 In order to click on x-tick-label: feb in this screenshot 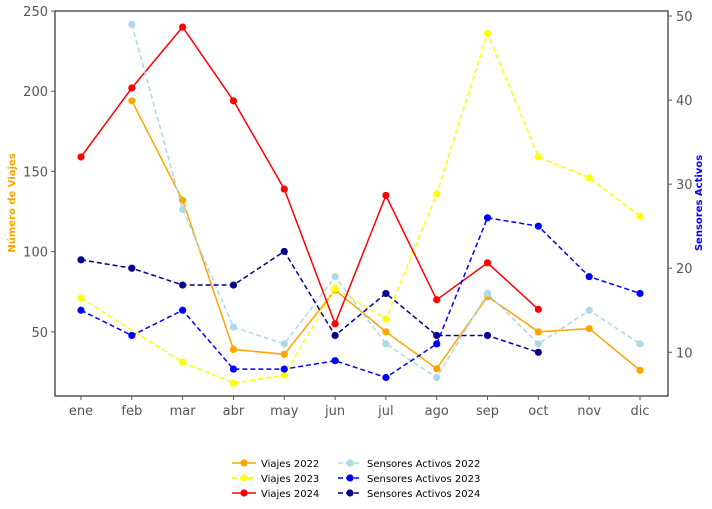, I will do `click(131, 411)`.